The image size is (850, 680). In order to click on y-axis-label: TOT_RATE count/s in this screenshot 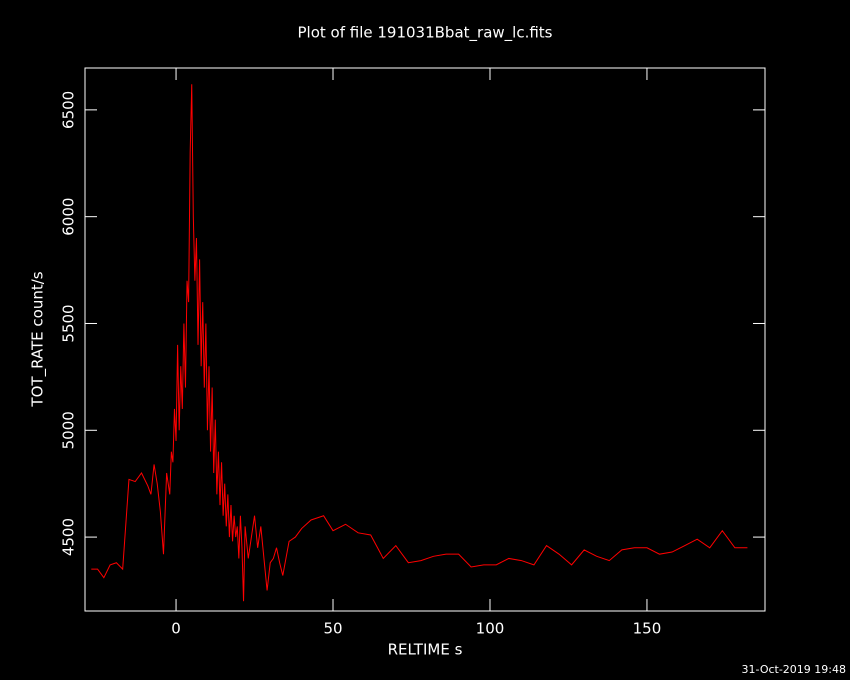, I will do `click(38, 339)`.